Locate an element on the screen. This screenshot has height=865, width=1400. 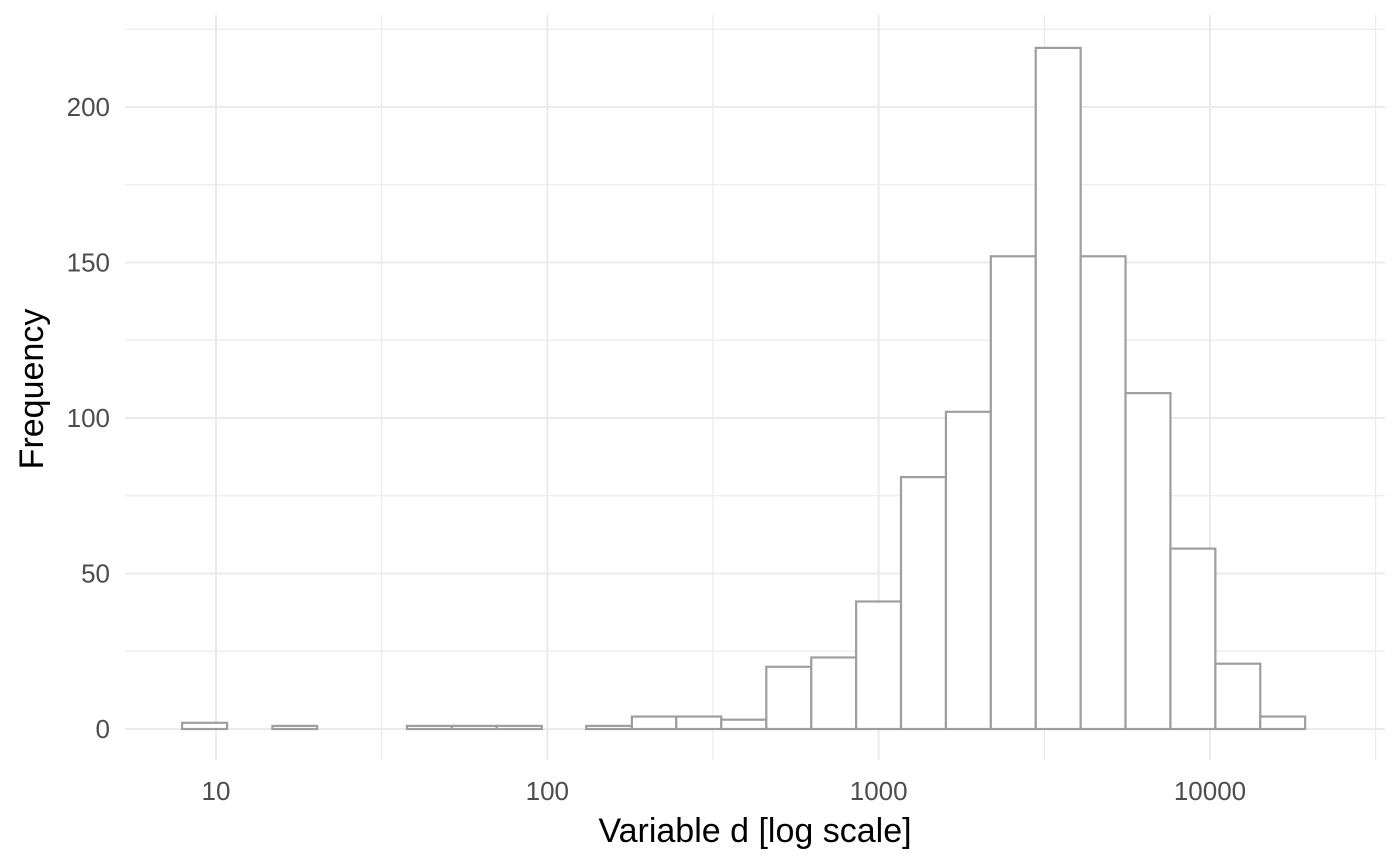
y-axis-tick-labels: 0 50 100 150 200 is located at coordinates (88, 418).